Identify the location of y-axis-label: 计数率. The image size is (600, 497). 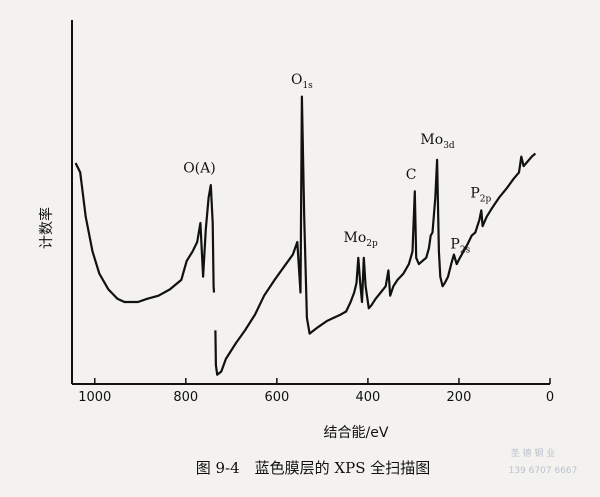
(46, 228).